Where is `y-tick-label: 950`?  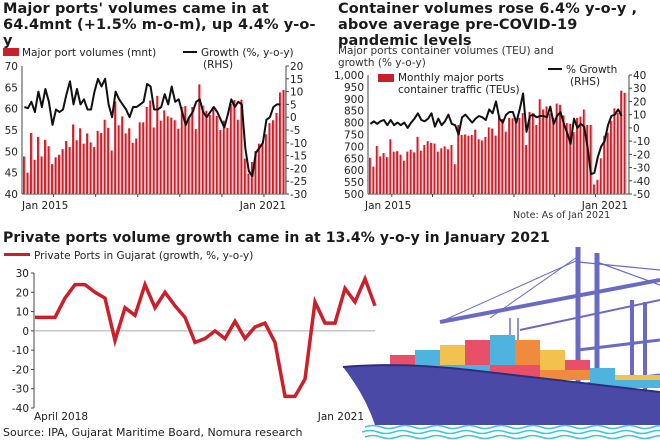
y-tick-label: 950 is located at coordinates (354, 88).